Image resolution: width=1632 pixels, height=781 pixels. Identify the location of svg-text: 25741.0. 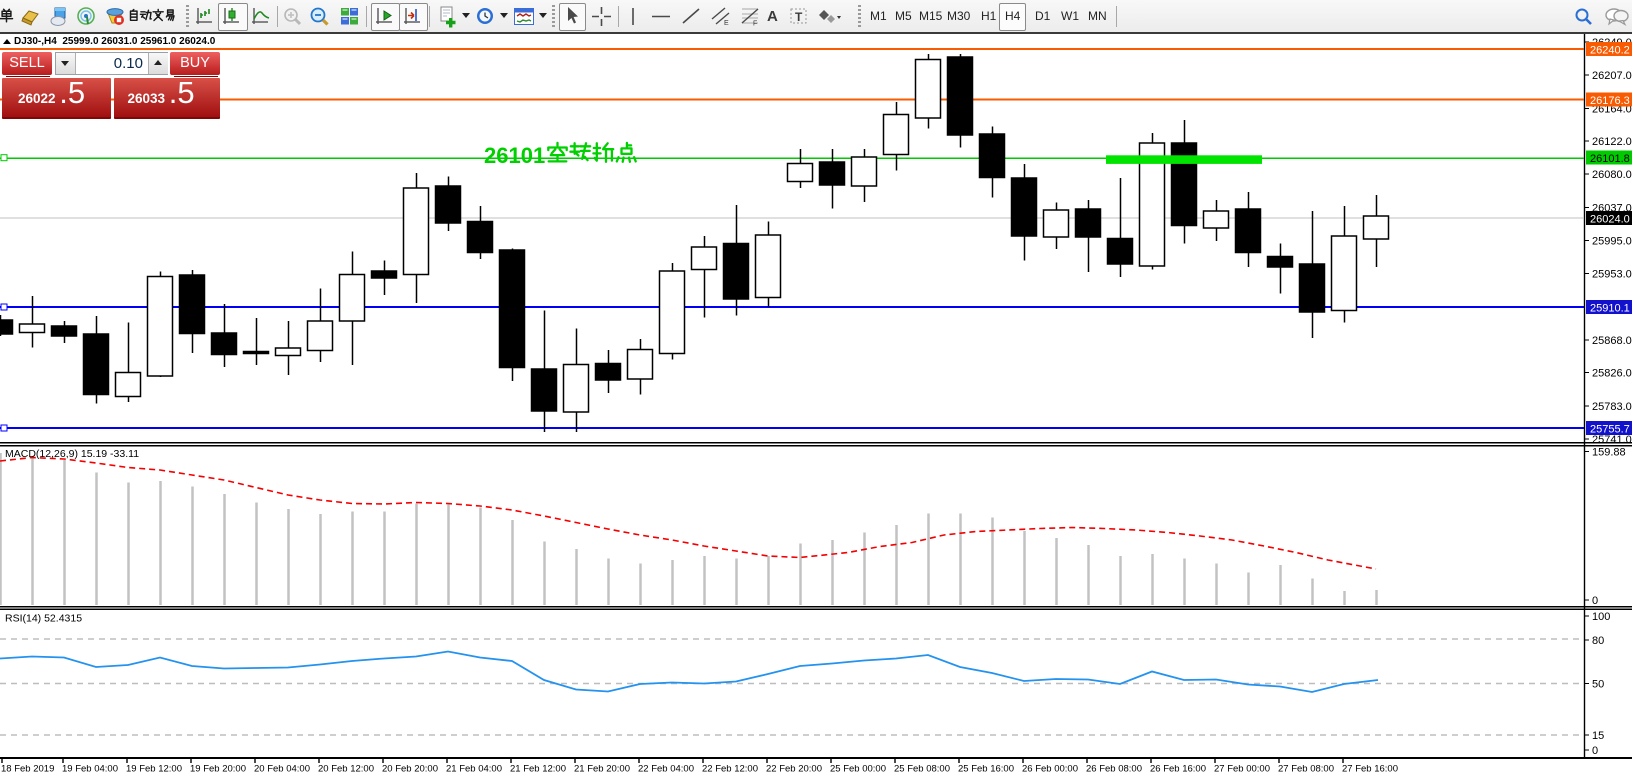
(1612, 440).